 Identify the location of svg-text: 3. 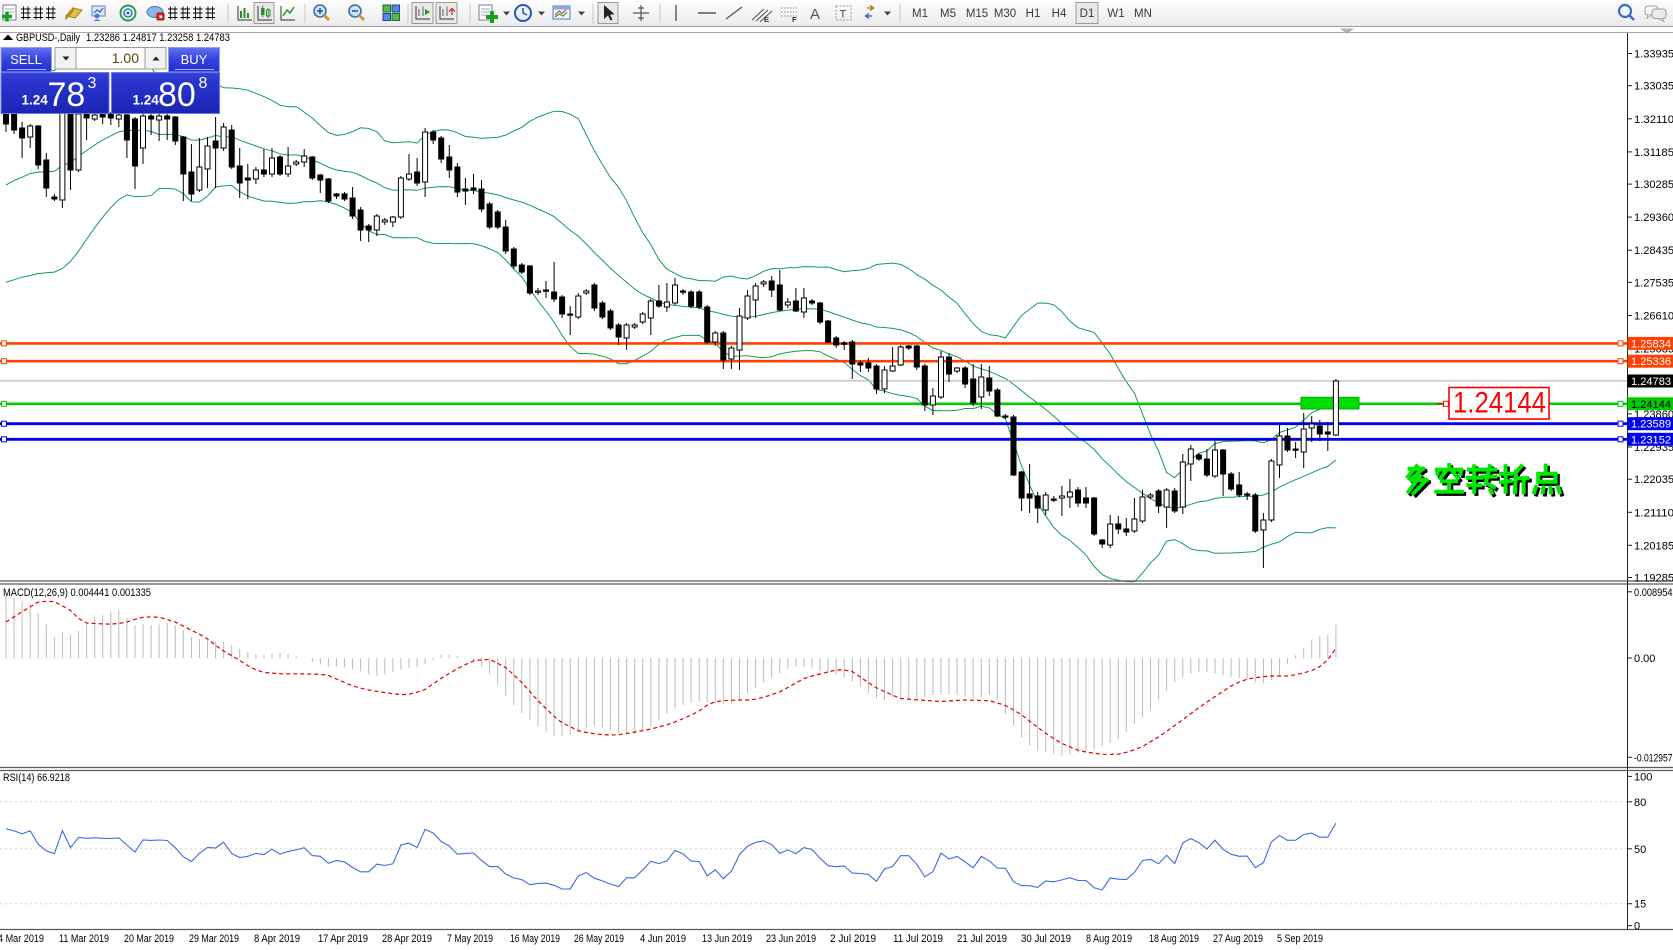
(92, 83).